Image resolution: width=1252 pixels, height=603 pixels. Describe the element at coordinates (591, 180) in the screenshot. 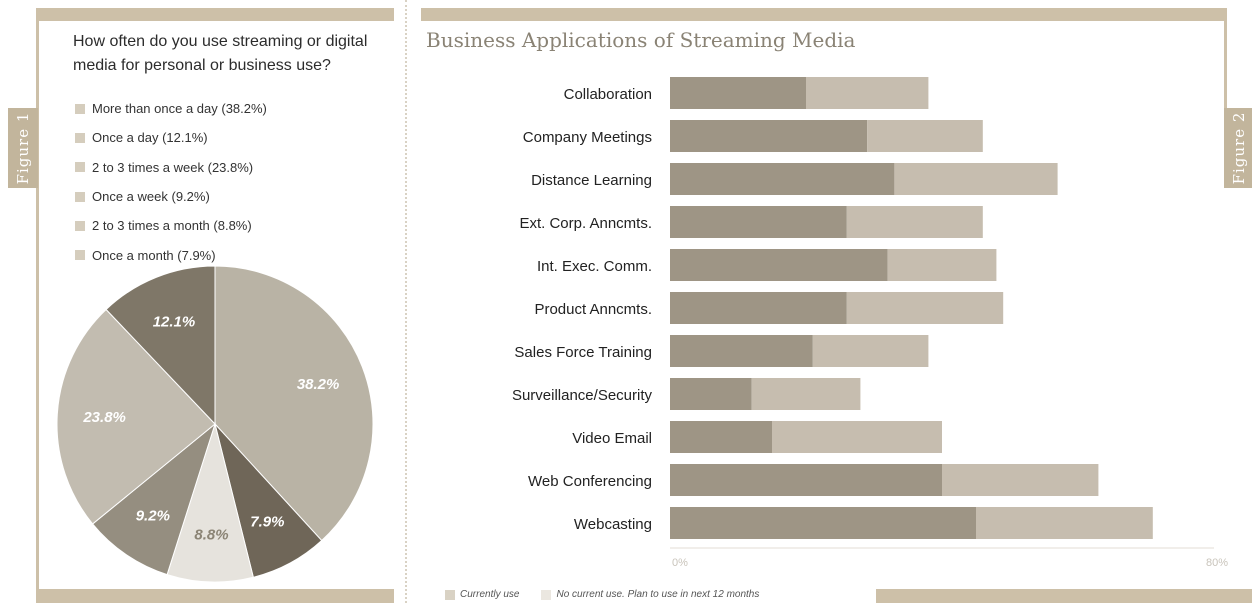

I see `category-label: Distance Learning` at that location.